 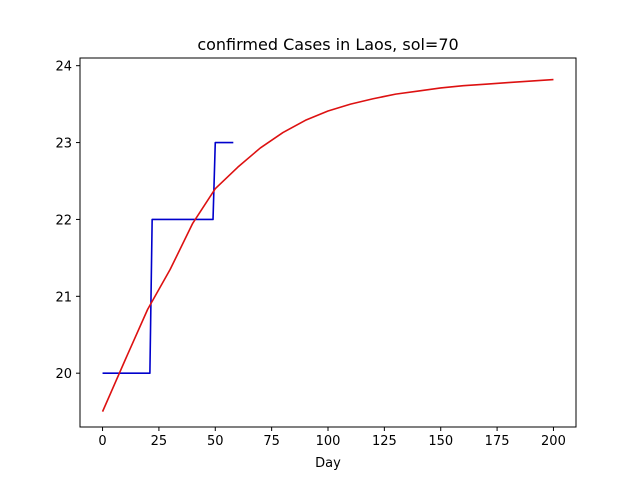 I want to click on x-tick-label: 0, so click(x=102, y=441).